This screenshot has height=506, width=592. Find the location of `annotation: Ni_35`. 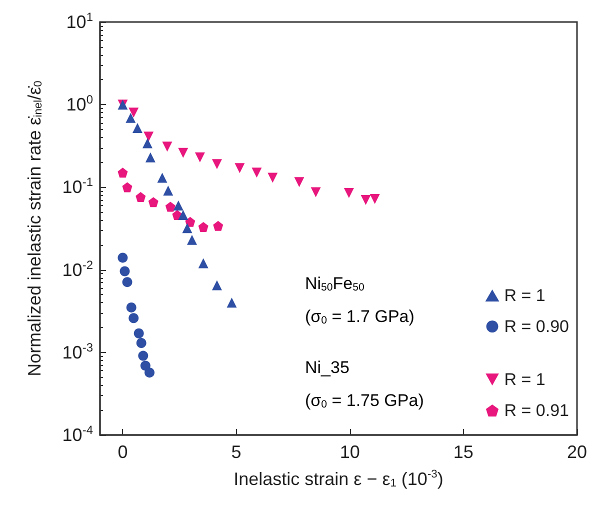

annotation: Ni_35 is located at coordinates (327, 367).